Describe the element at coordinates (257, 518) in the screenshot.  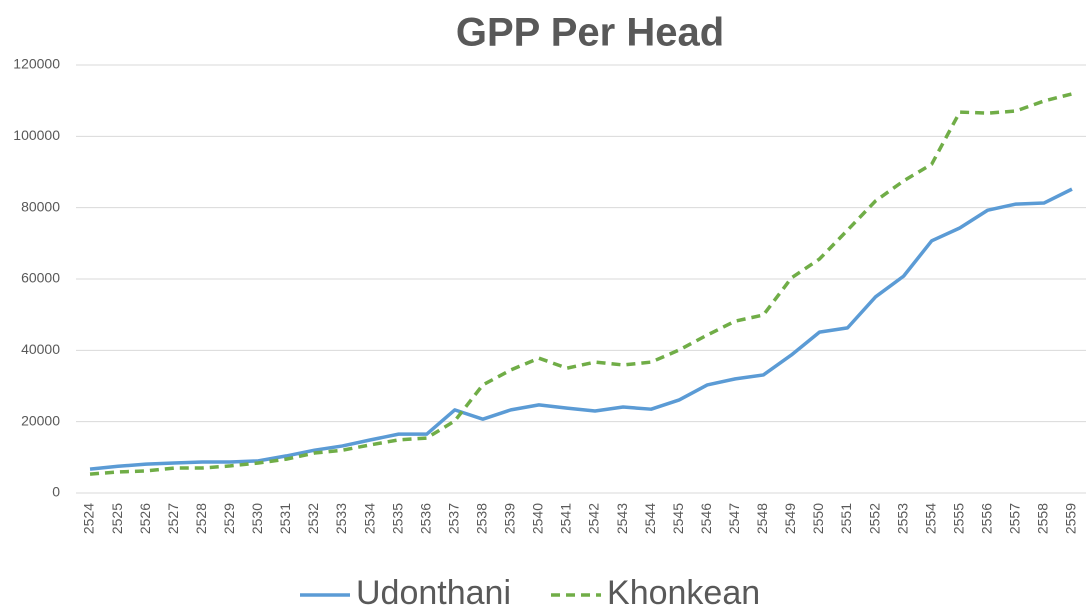
I see `x-tick-label: 2530` at that location.